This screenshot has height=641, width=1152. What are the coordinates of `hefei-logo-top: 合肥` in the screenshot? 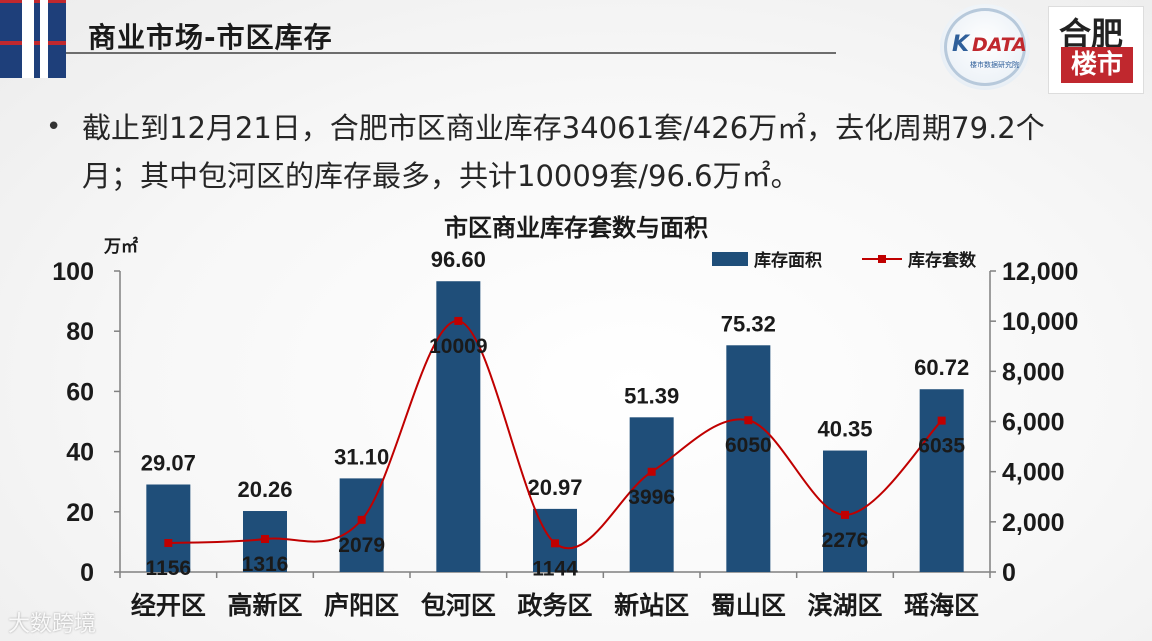 It's located at (1091, 34).